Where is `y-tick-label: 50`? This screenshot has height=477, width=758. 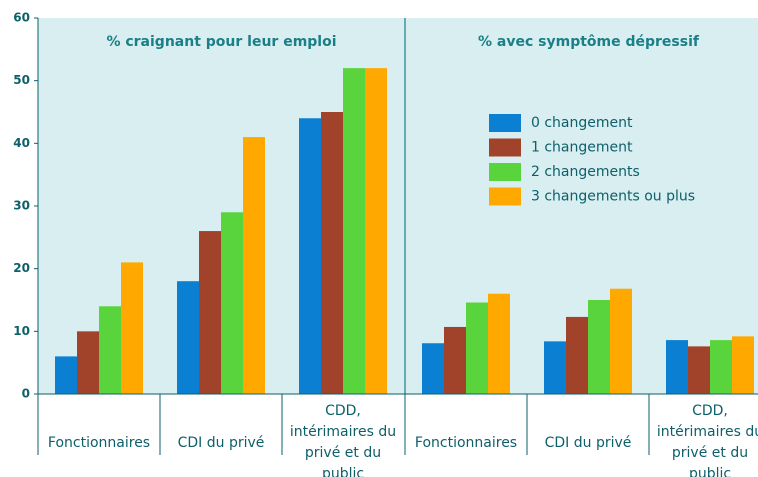 y-tick-label: 50 is located at coordinates (21, 80).